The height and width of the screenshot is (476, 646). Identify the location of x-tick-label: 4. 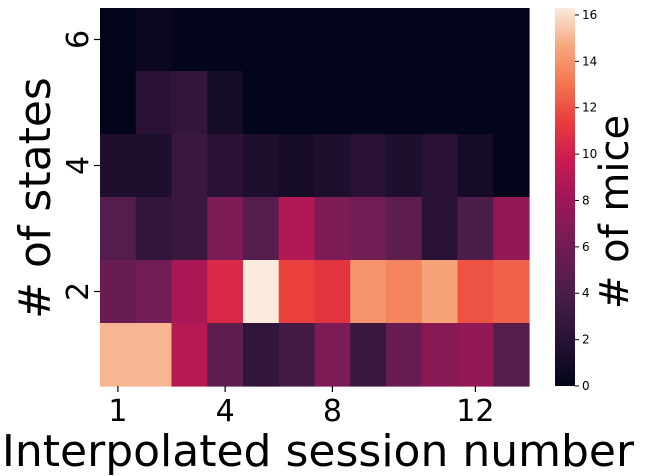
(225, 411).